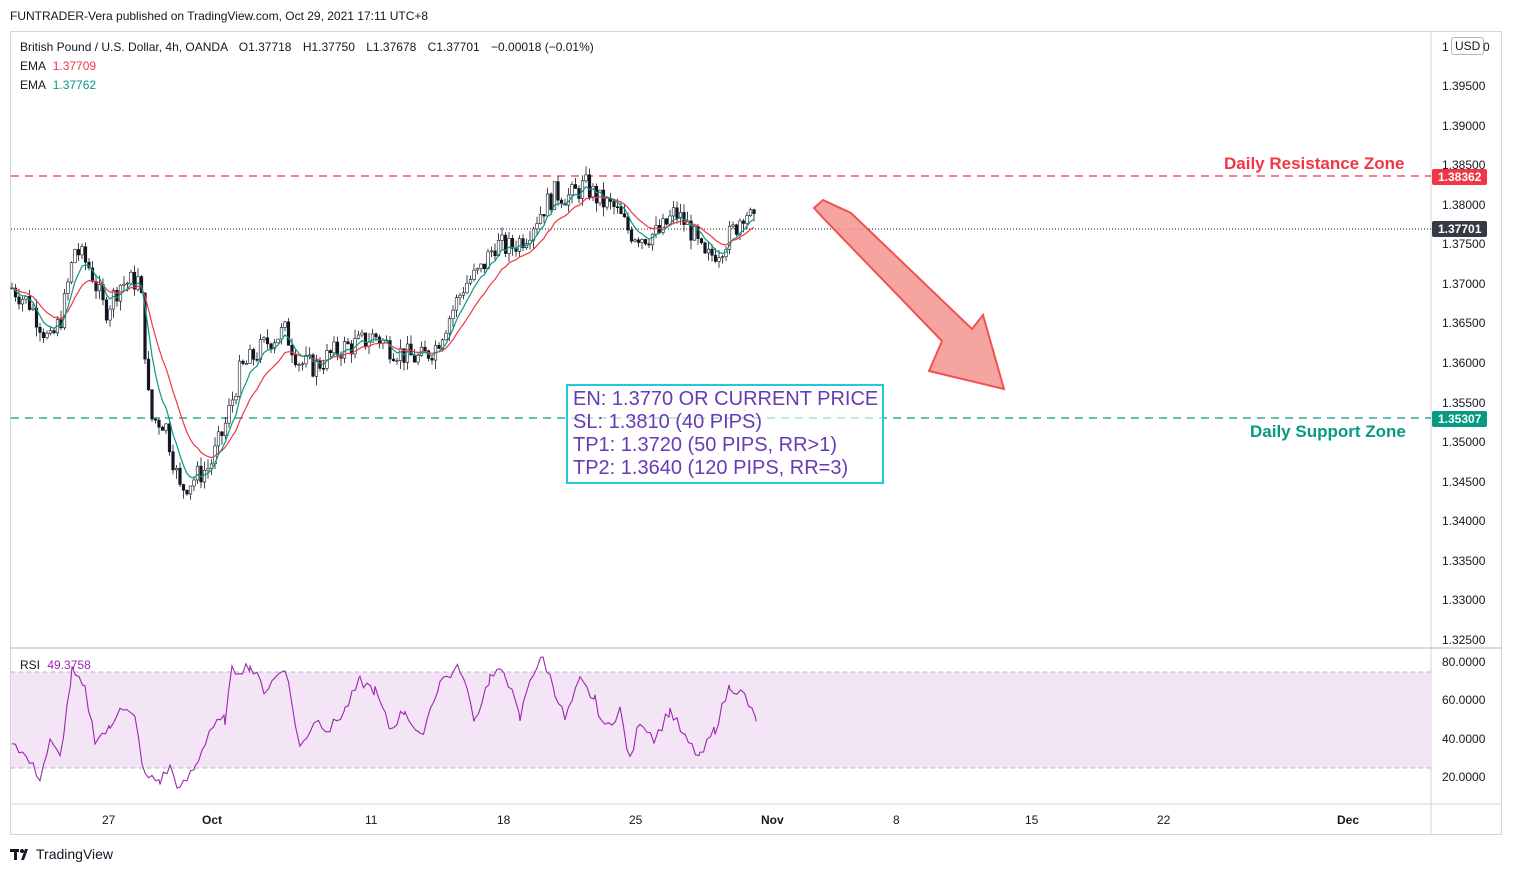 This screenshot has width=1514, height=874. What do you see at coordinates (668, 422) in the screenshot?
I see `stop-loss-text: SL: 1.3810 (40 PIPS)` at bounding box center [668, 422].